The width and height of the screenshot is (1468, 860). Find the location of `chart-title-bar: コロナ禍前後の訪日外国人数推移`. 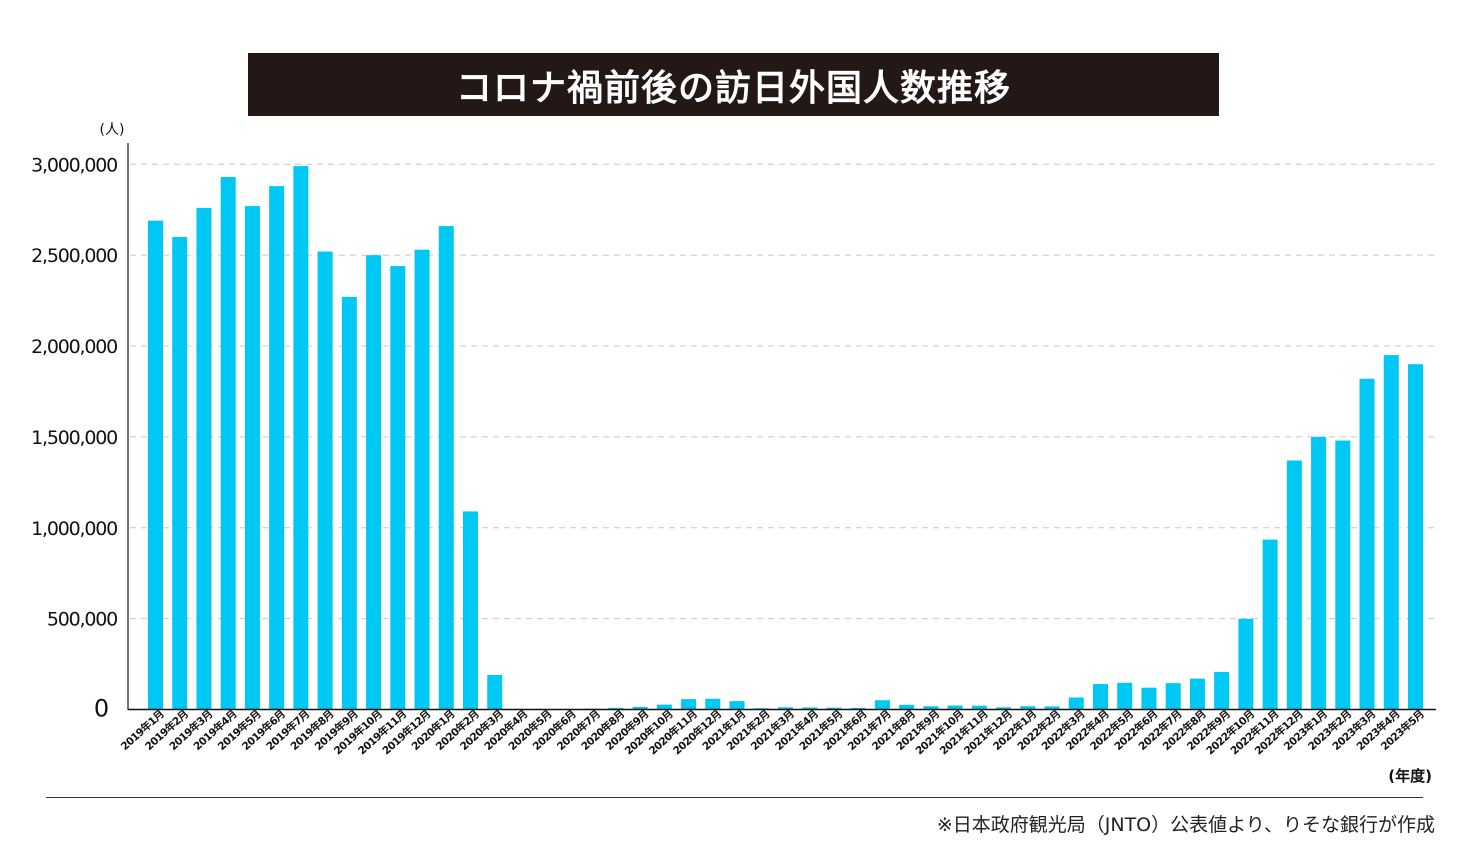

chart-title-bar: コロナ禍前後の訪日外国人数推移 is located at coordinates (733, 84).